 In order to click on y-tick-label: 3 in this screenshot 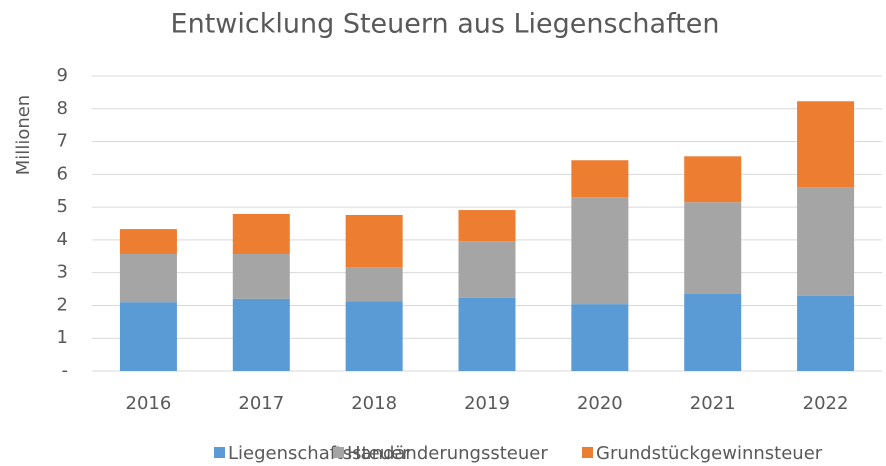, I will do `click(62, 272)`.